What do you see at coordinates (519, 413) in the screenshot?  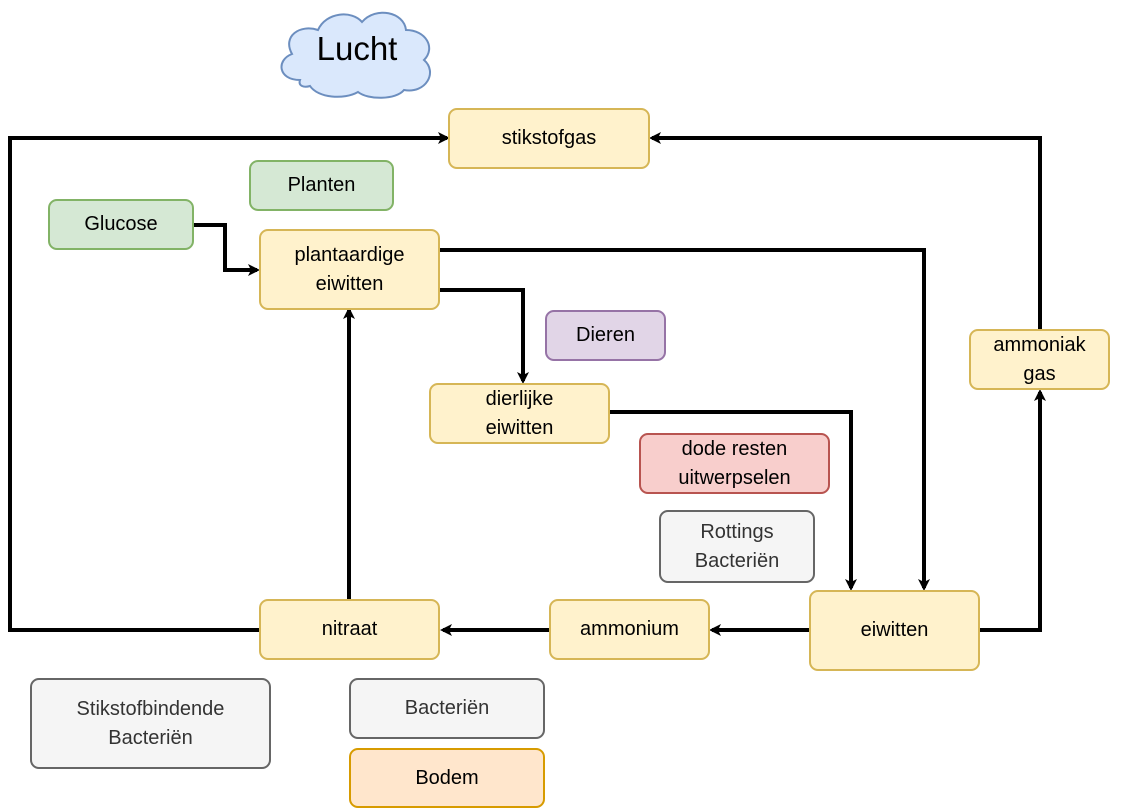 I see `node-dierlijke-eiwitten: dierlijke eiwitten` at bounding box center [519, 413].